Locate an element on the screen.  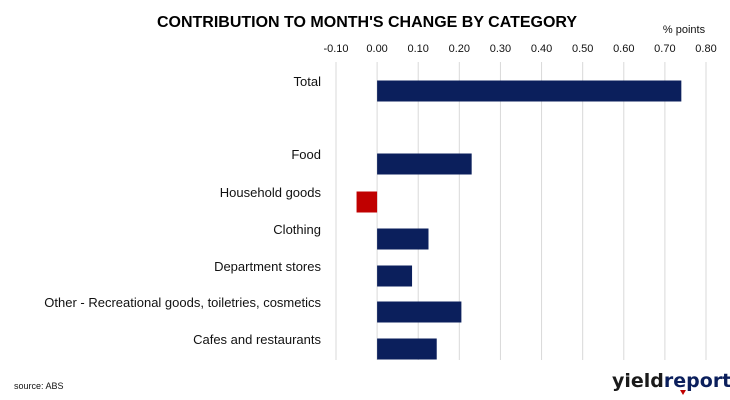
svg-text: yieldreport is located at coordinates (671, 381).